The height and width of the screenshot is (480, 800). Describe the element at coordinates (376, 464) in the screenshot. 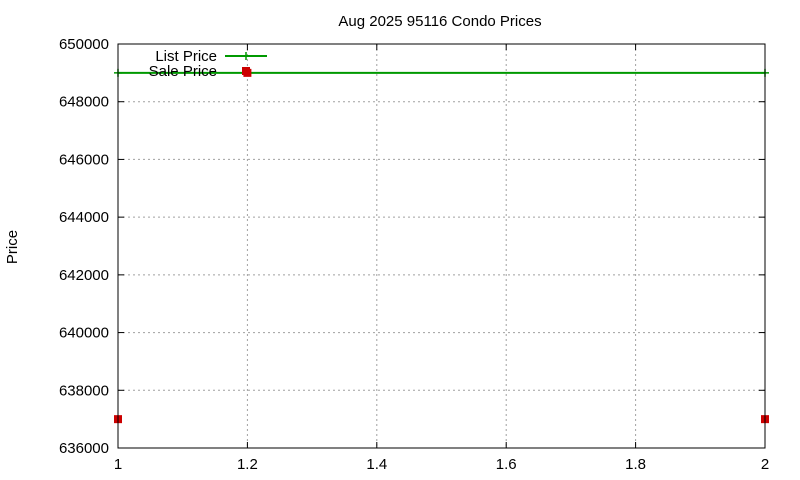

I see `x-tick-label: 1.4` at that location.